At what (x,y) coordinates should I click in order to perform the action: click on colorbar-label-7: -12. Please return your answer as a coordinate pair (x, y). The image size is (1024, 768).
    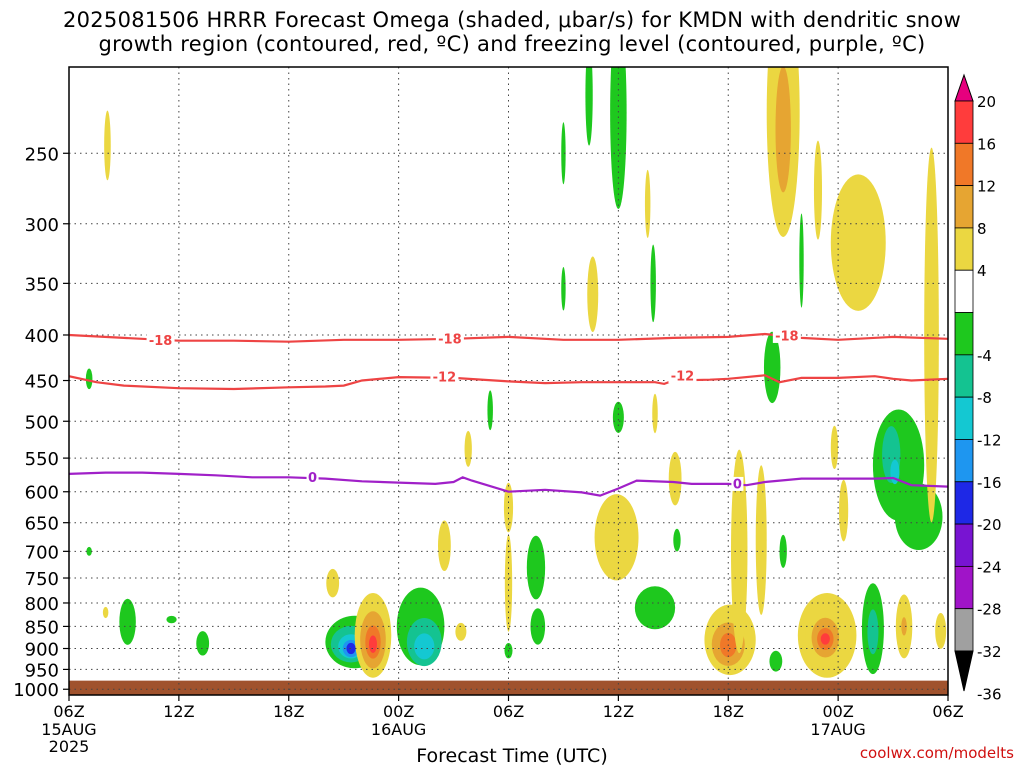
    Looking at the image, I should click on (989, 440).